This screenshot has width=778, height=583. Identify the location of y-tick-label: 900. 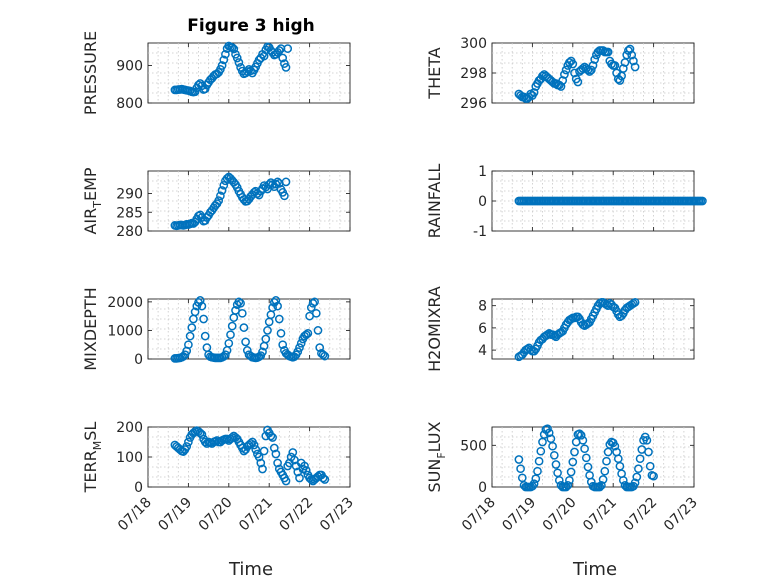
(129, 67).